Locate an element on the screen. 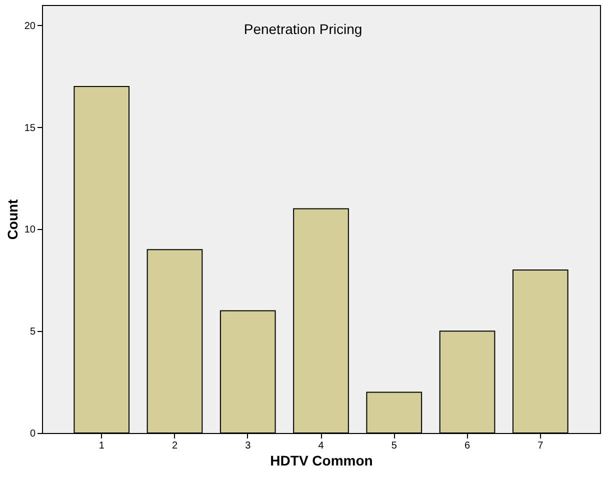 The image size is (602, 477). x-tick-label: 5 is located at coordinates (394, 446).